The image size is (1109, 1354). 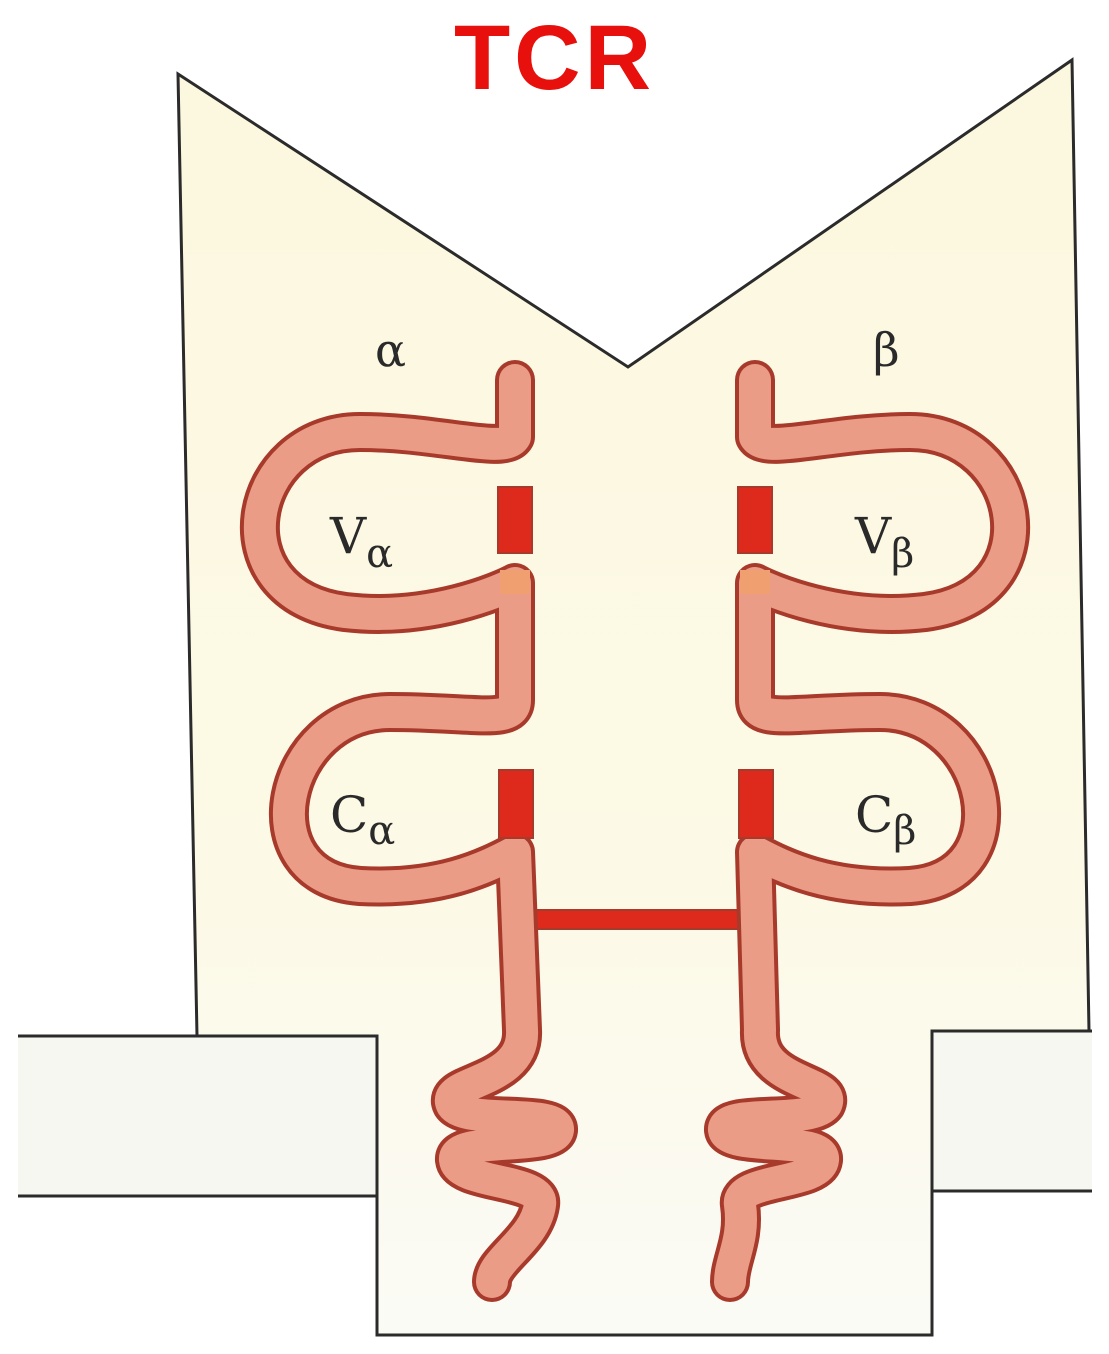 What do you see at coordinates (873, 536) in the screenshot?
I see `beta-variable-main: V` at bounding box center [873, 536].